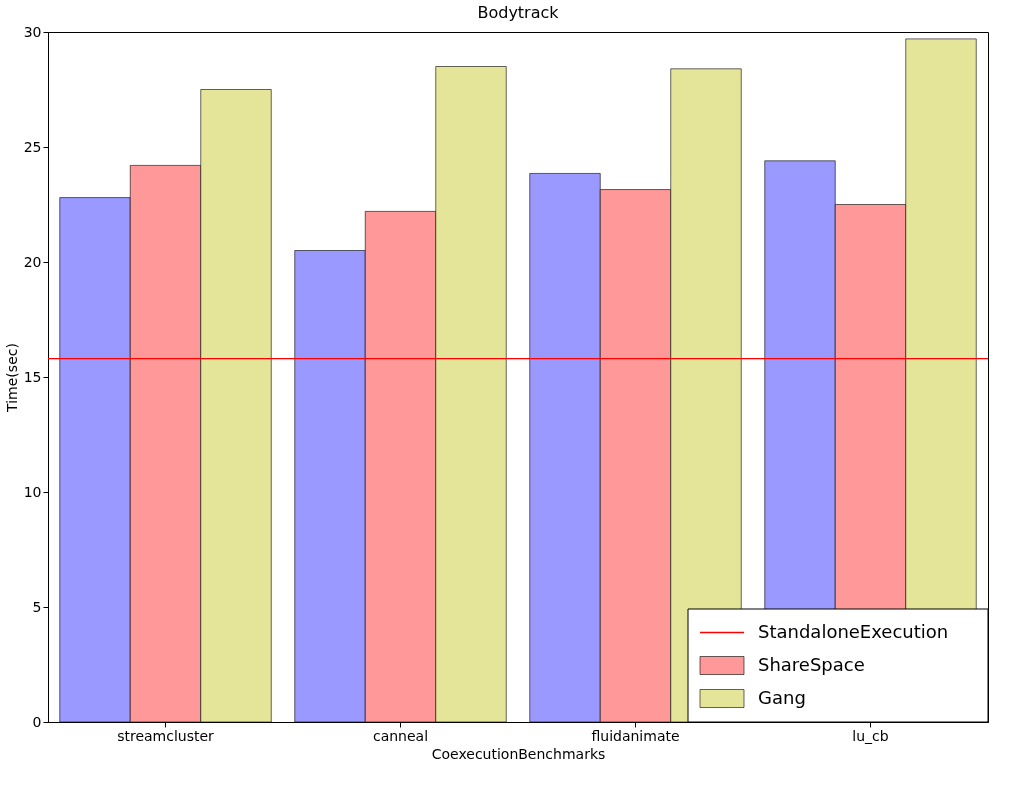 The height and width of the screenshot is (791, 1025). I want to click on y-tick-label: 5, so click(37, 606).